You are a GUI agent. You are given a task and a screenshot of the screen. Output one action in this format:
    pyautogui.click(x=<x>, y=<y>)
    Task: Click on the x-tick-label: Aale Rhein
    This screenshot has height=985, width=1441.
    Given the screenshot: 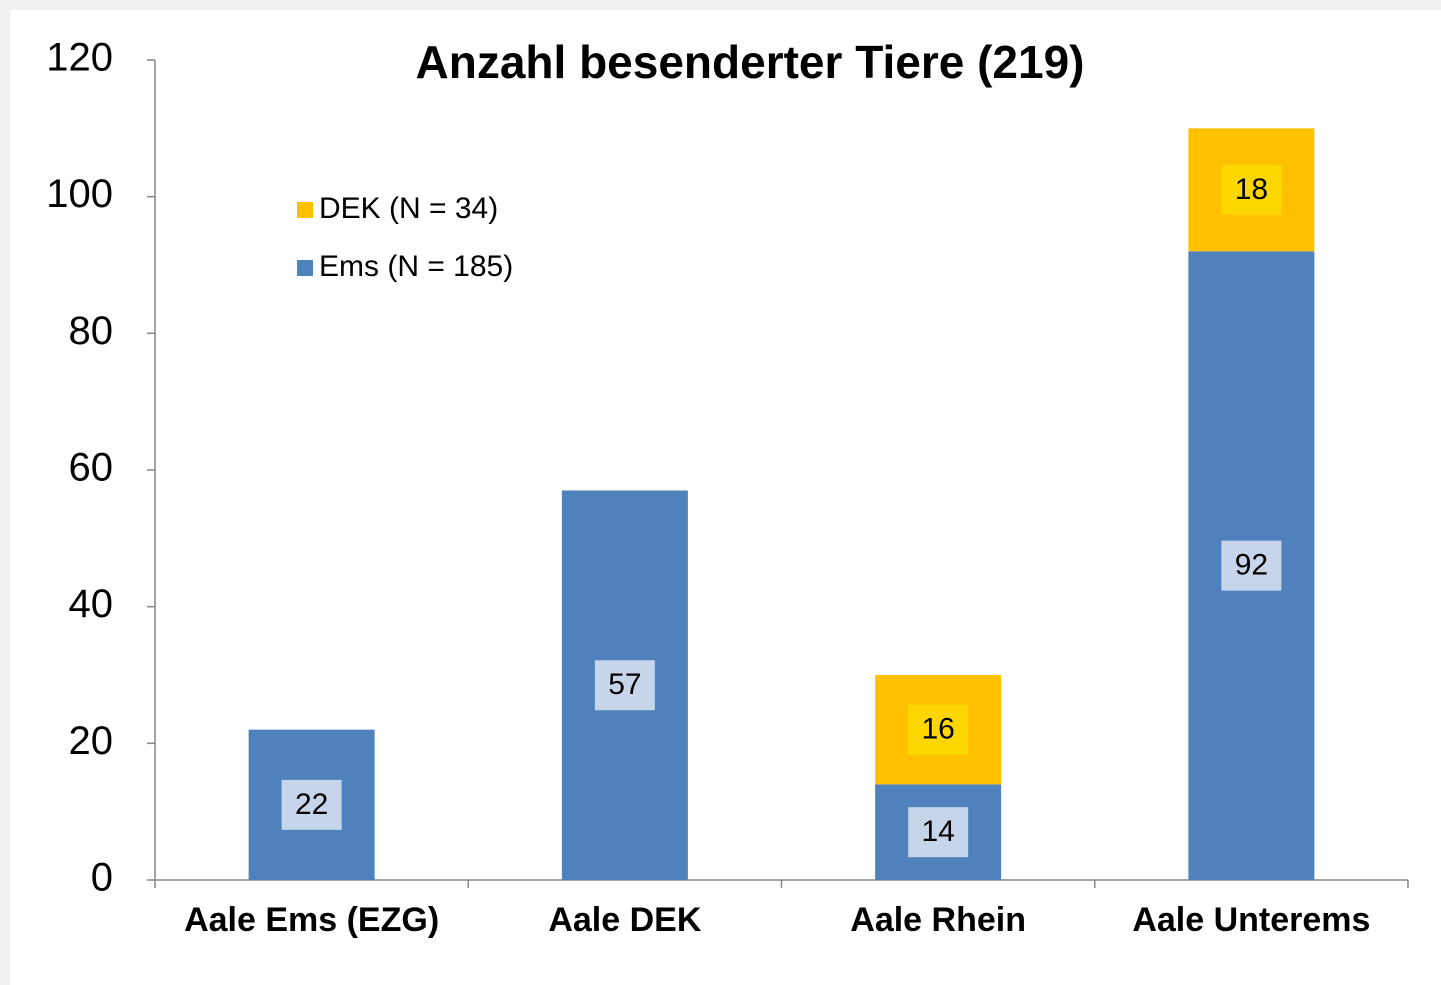 What is the action you would take?
    pyautogui.click(x=938, y=920)
    